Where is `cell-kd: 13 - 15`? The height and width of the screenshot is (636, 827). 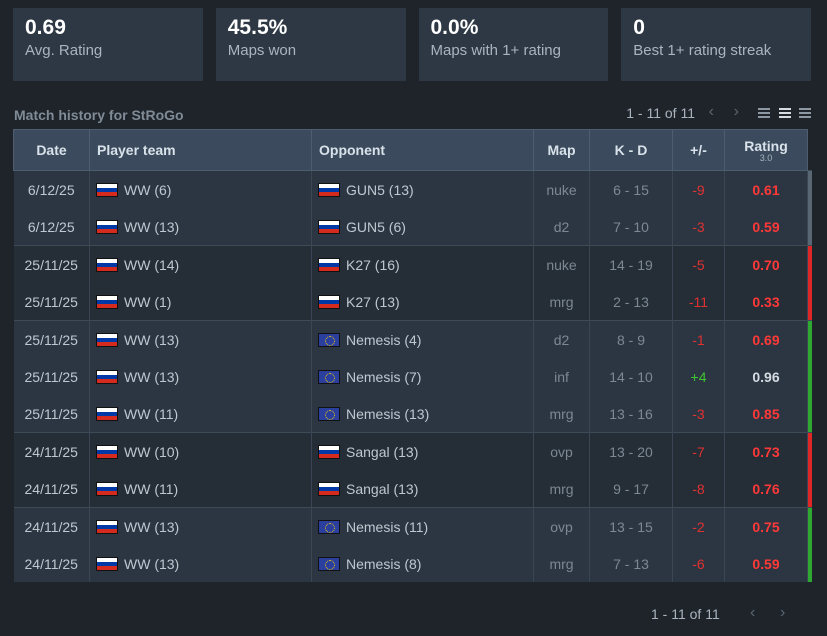 cell-kd: 13 - 15 is located at coordinates (631, 526).